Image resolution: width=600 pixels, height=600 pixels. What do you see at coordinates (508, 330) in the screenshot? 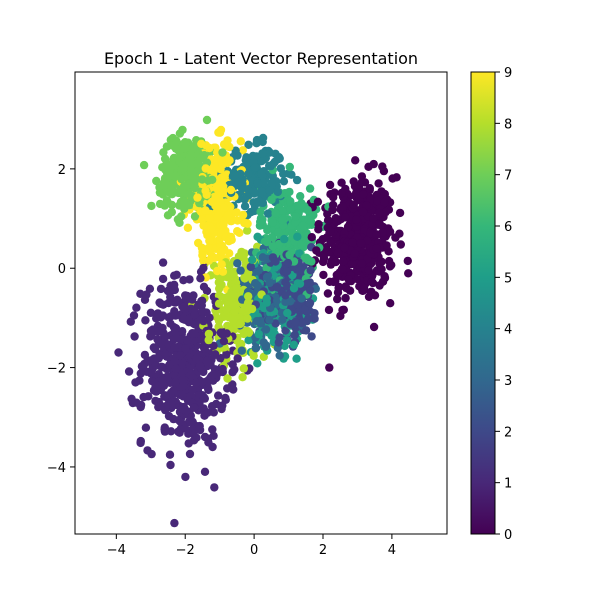
I see `colorbar-tick-label: 4` at bounding box center [508, 330].